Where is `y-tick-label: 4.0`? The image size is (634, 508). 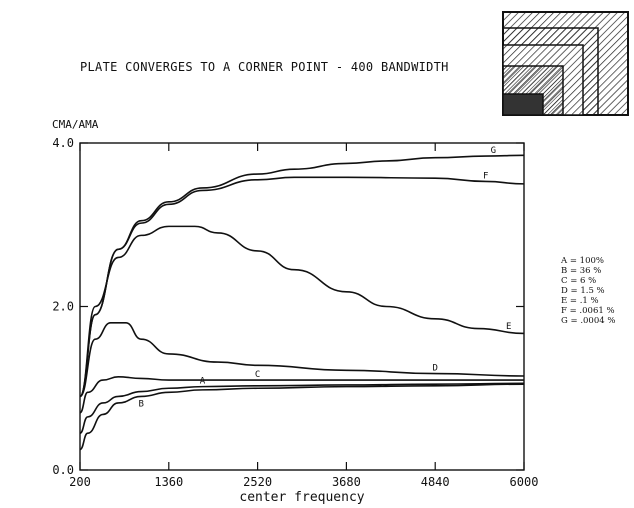
y-tick-label: 4.0 is located at coordinates (63, 143).